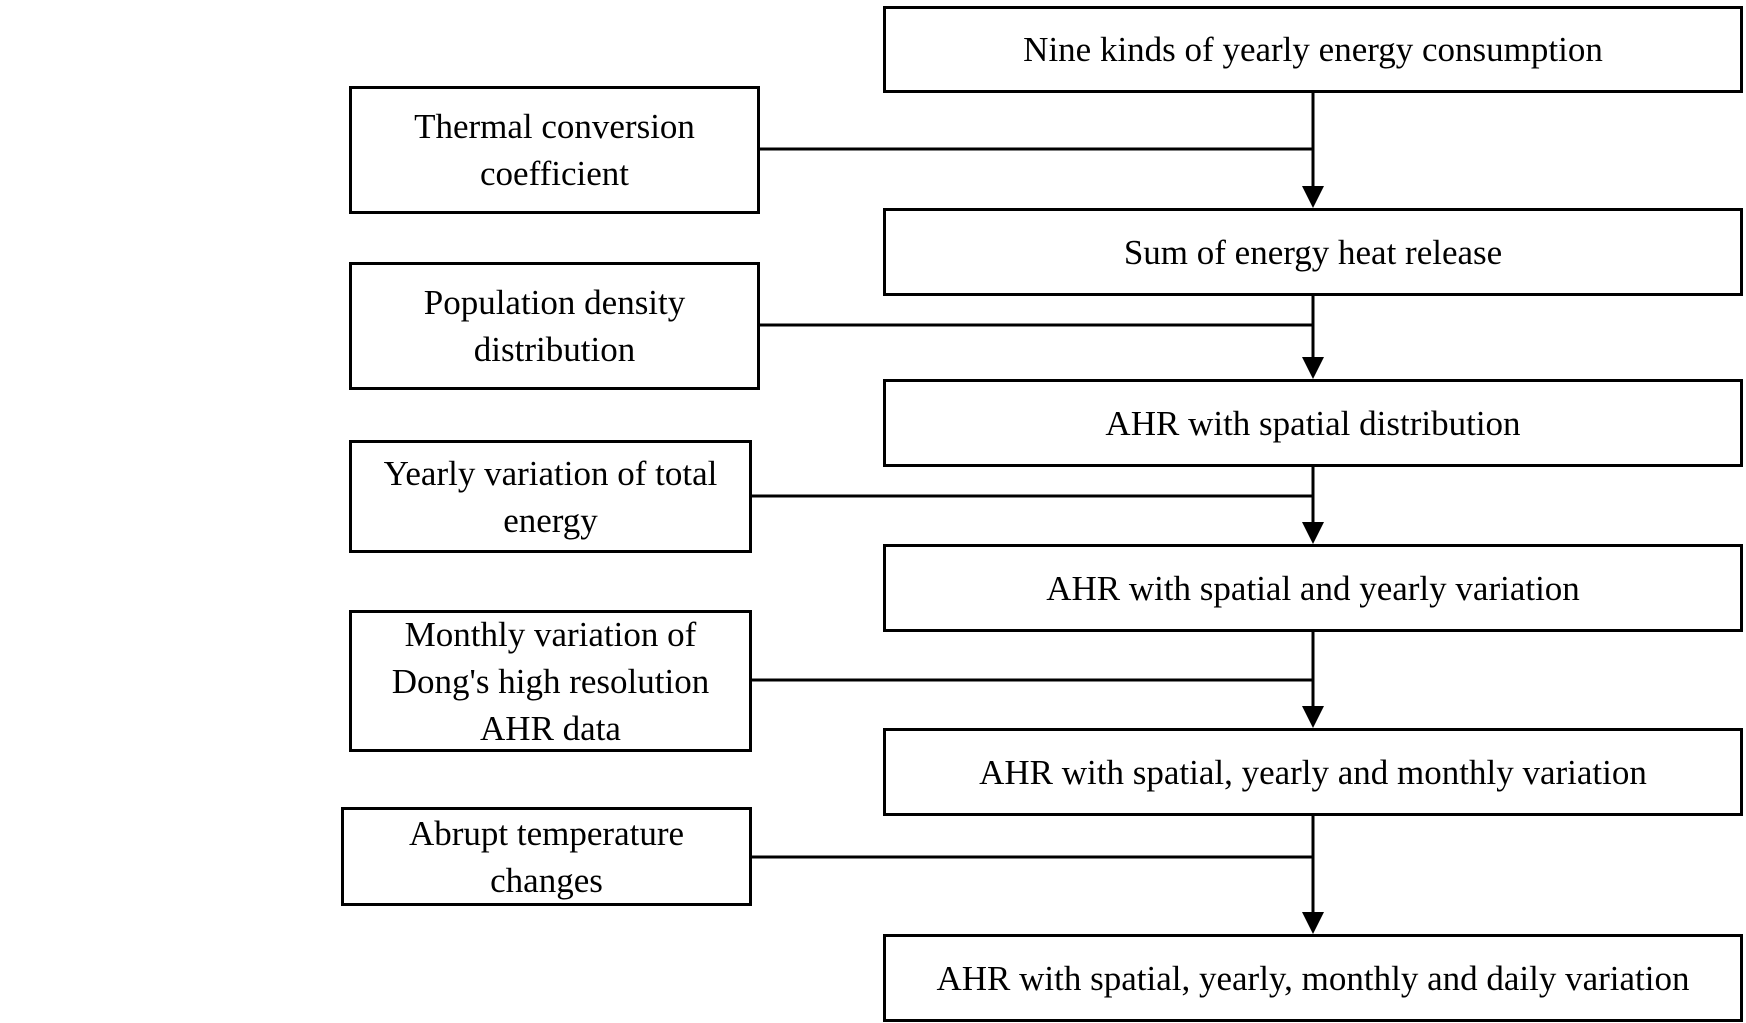 The width and height of the screenshot is (1746, 1023). What do you see at coordinates (550, 520) in the screenshot?
I see `input-label-line: energy` at bounding box center [550, 520].